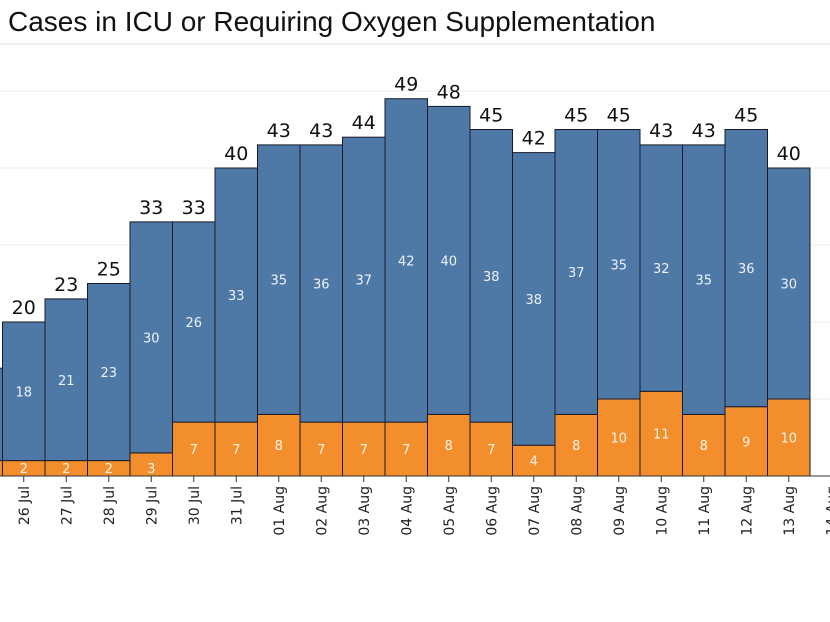 The width and height of the screenshot is (830, 622). Describe the element at coordinates (450, 511) in the screenshot. I see `x-tick-label: 05 Aug` at that location.